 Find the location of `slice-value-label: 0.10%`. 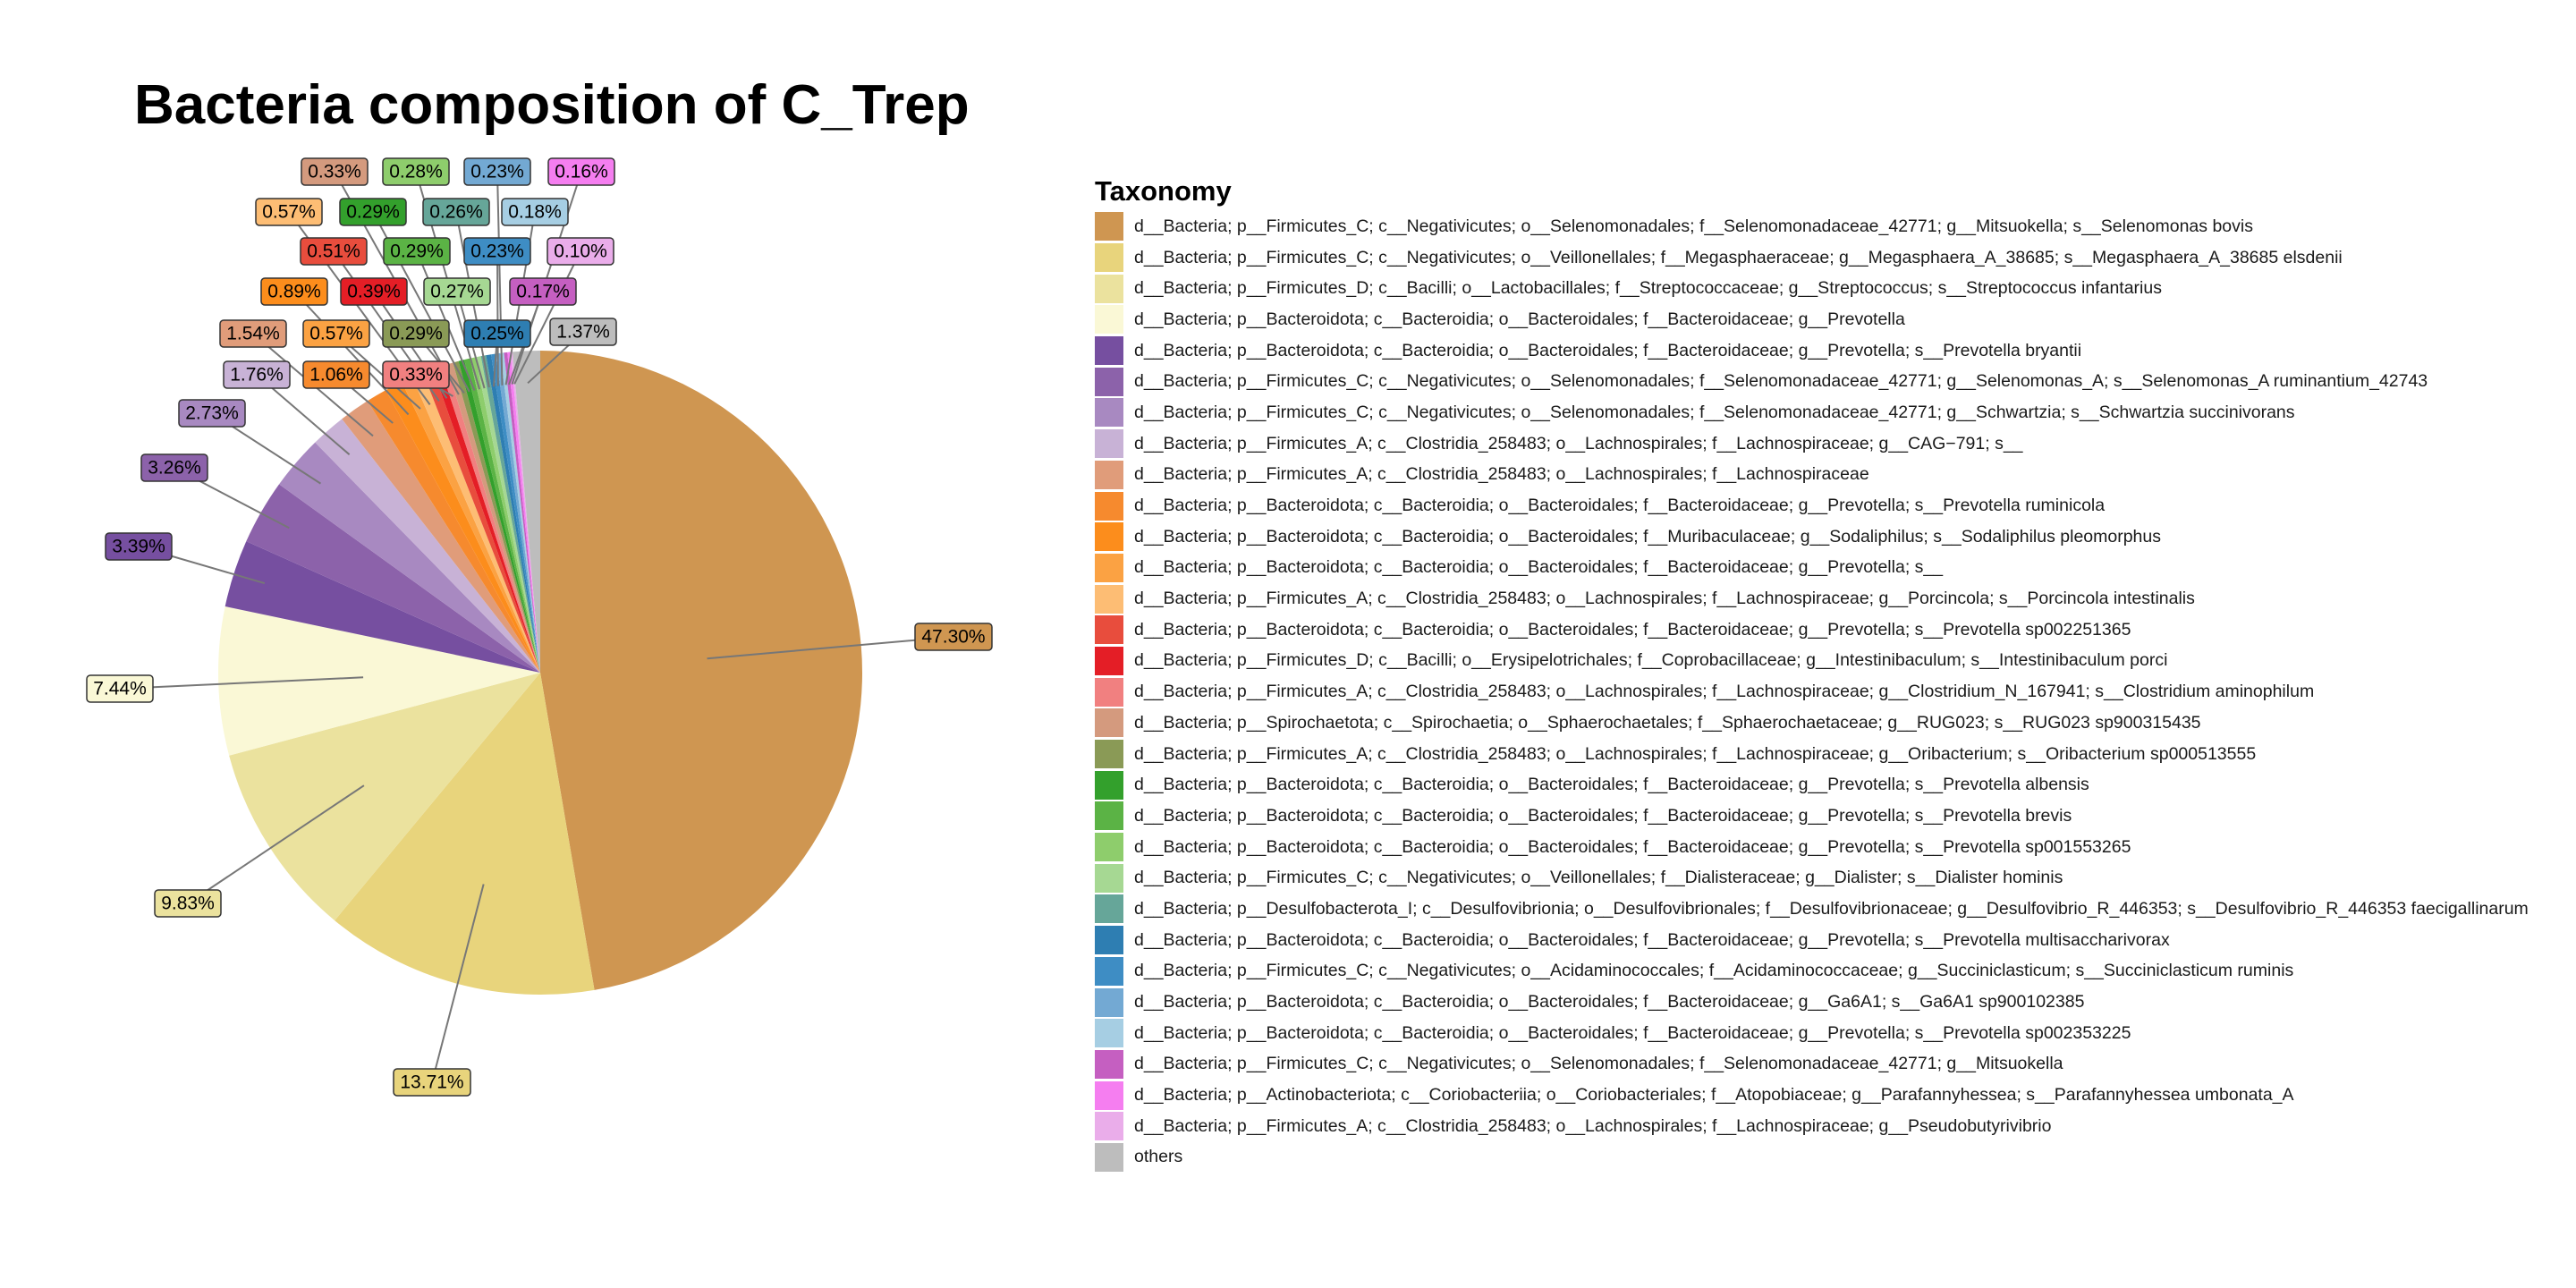

slice-value-label: 0.10% is located at coordinates (580, 251).